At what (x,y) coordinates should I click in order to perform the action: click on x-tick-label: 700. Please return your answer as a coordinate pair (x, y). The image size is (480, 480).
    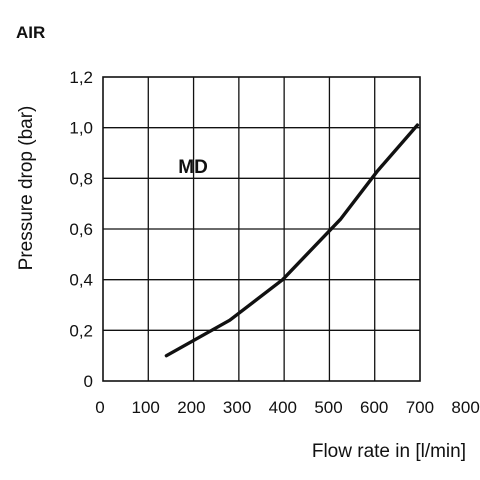
    Looking at the image, I should click on (420, 407).